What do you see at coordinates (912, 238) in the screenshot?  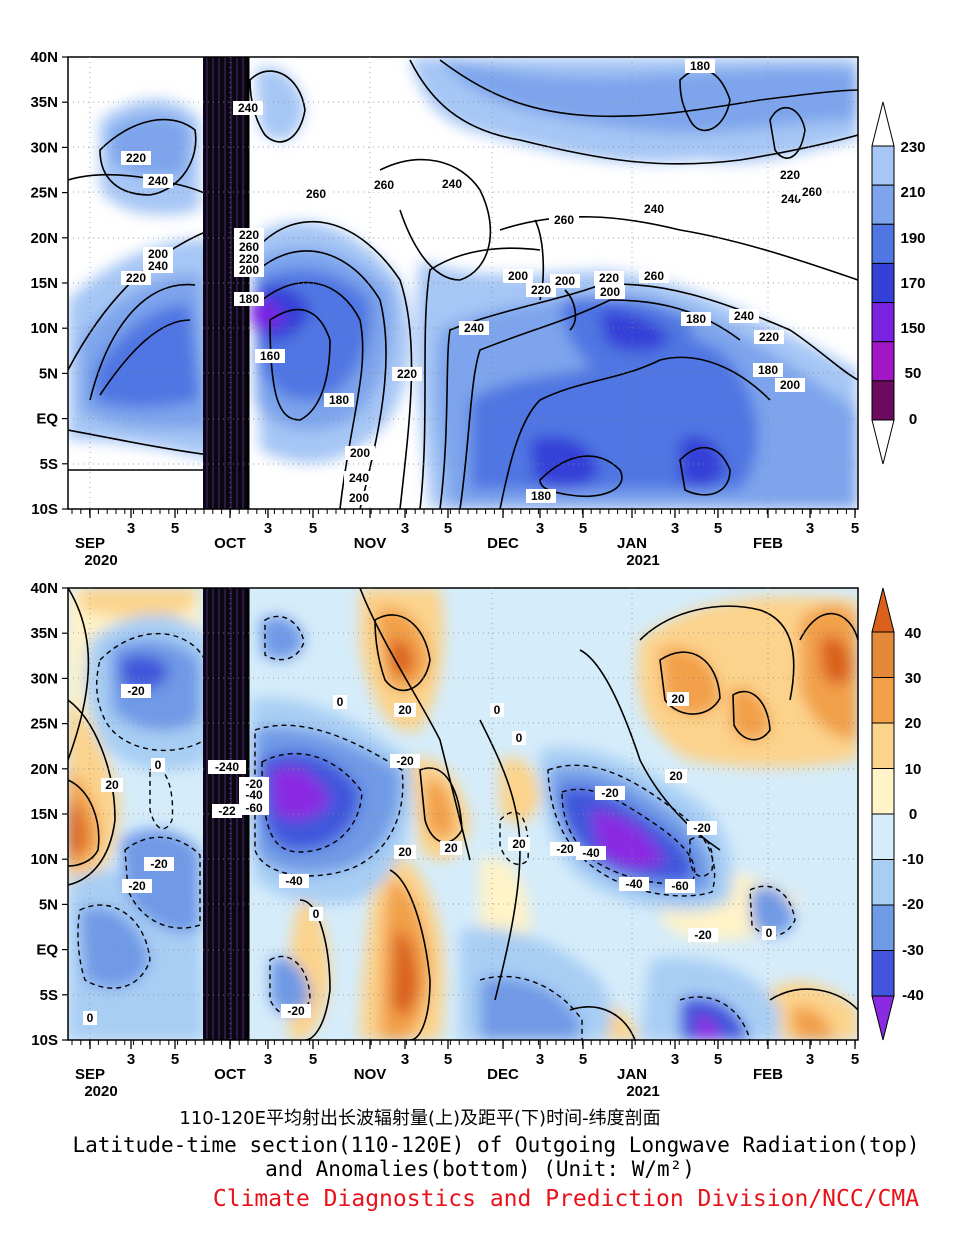 I see `olr-colorbar-label: 190` at bounding box center [912, 238].